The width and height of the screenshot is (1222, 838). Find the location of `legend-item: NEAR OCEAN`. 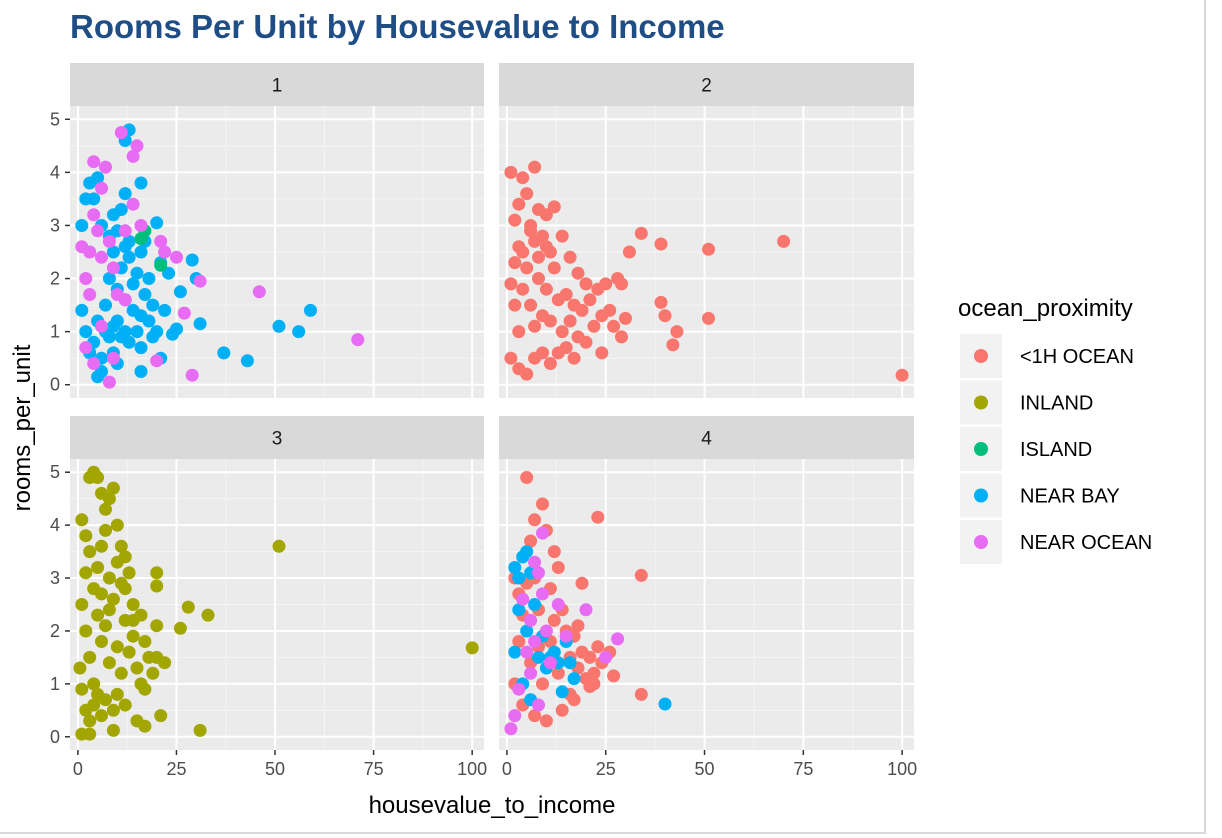

legend-item: NEAR OCEAN is located at coordinates (1056, 542).